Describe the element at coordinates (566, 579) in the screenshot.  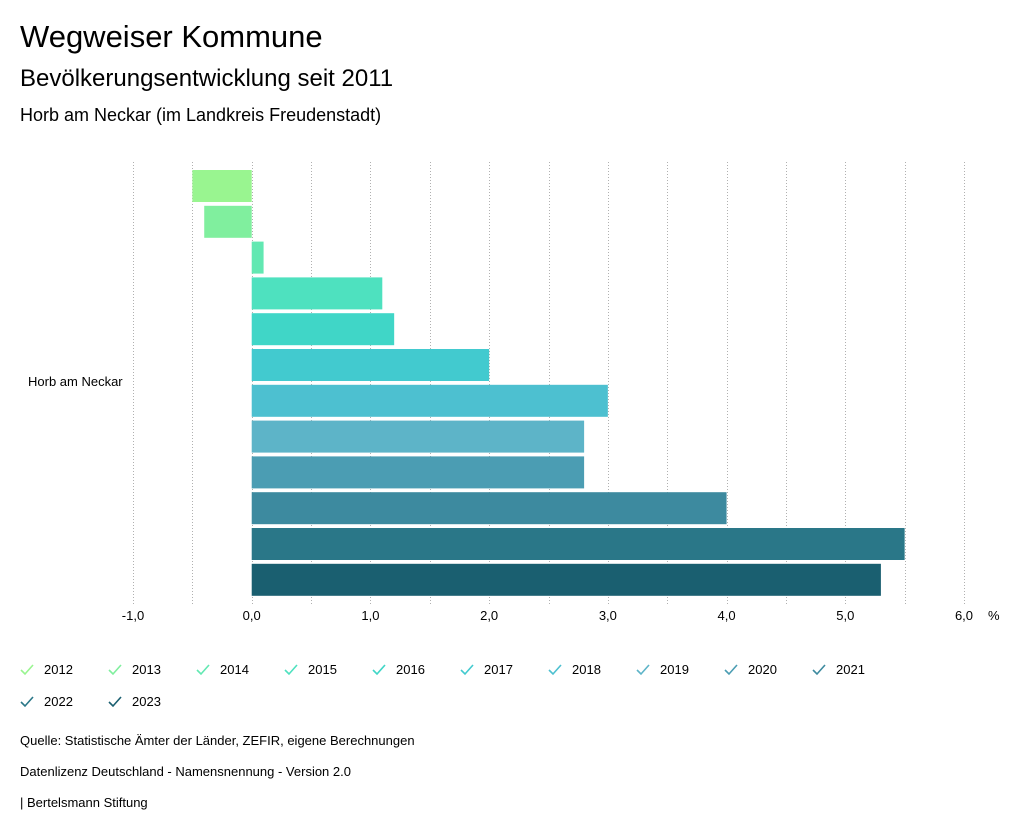
I see `bar-2023` at that location.